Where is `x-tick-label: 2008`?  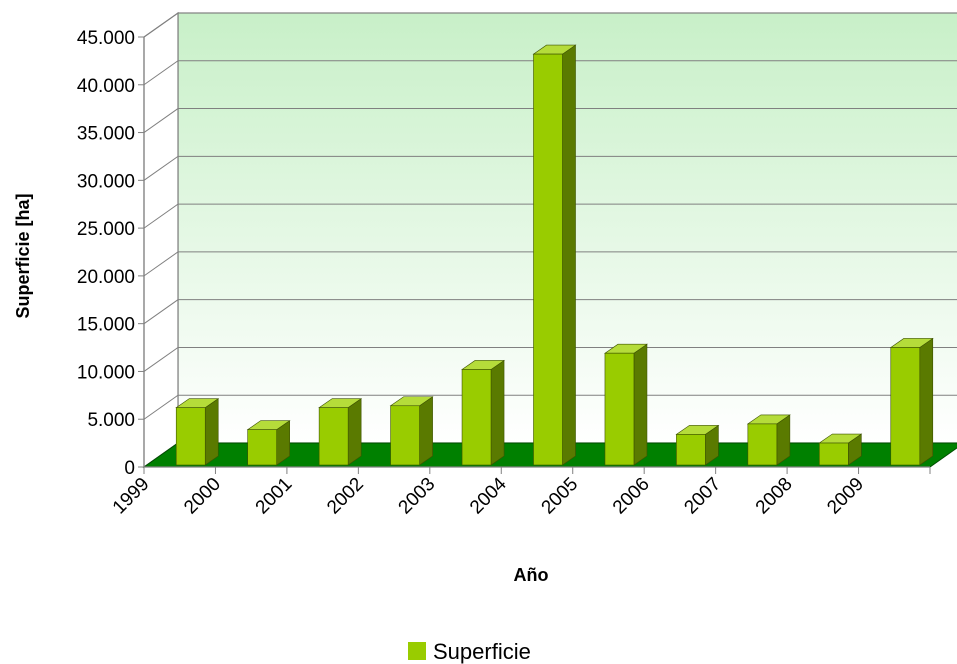
x-tick-label: 2008 is located at coordinates (774, 496).